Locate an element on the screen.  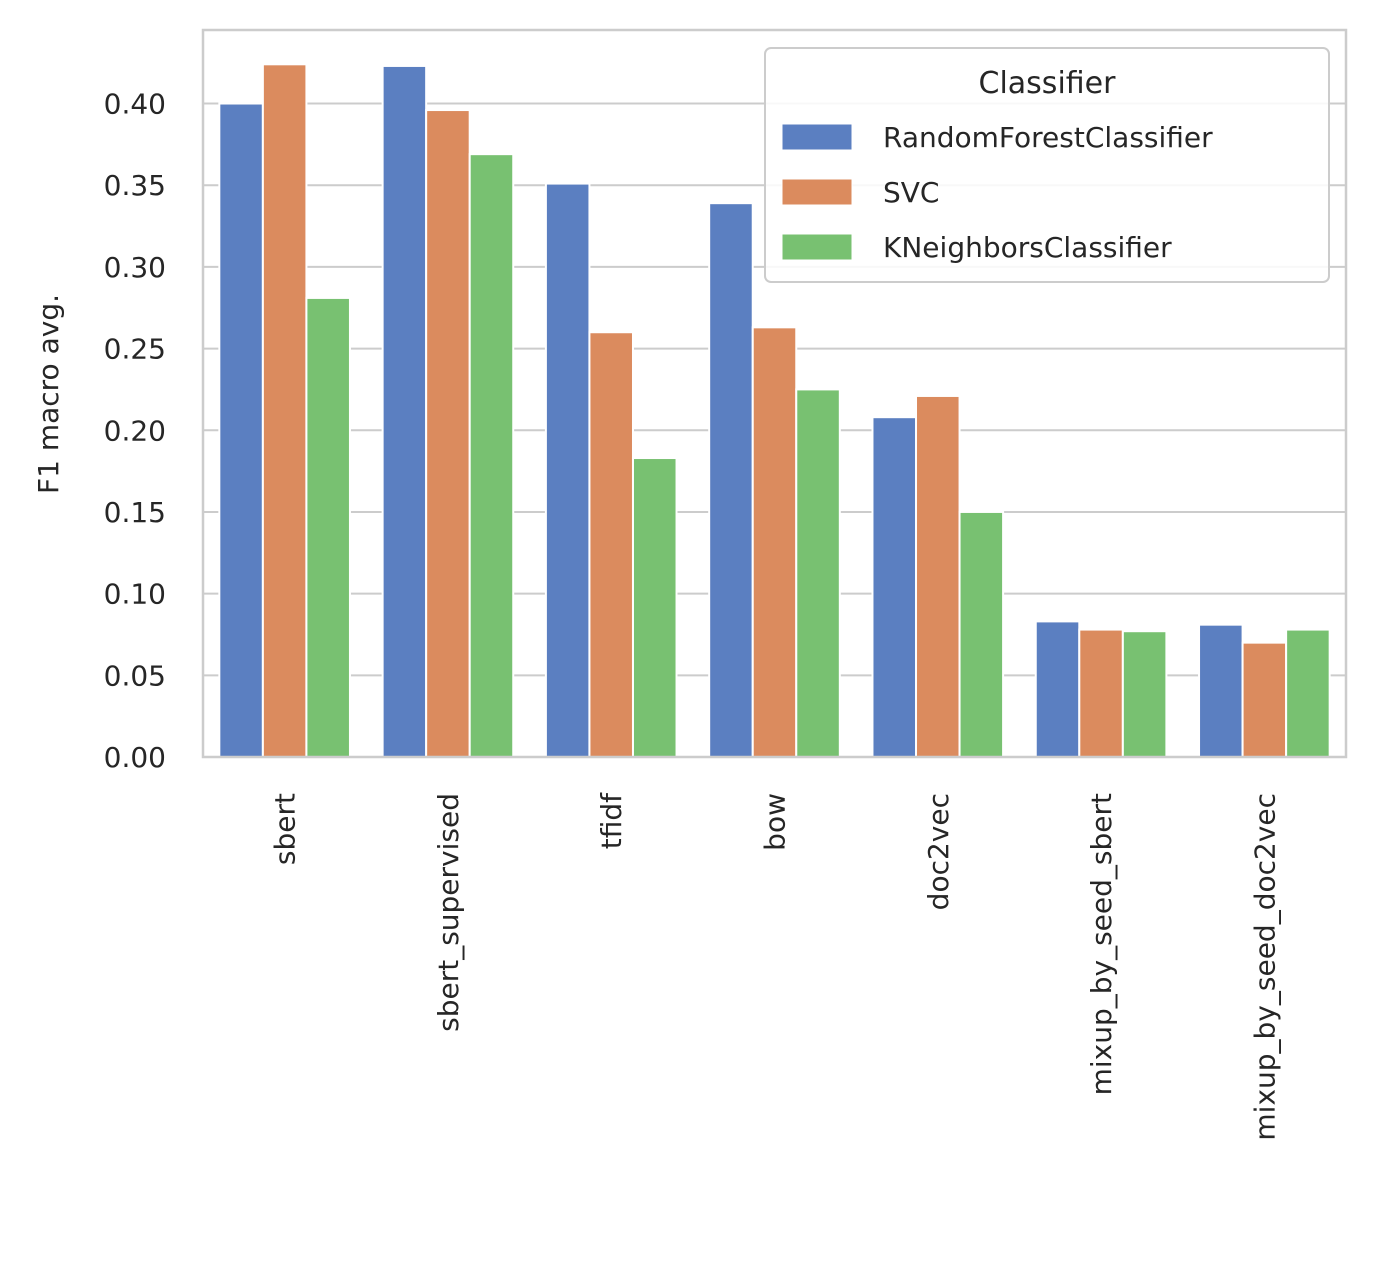
y-tick-label: 0.25 is located at coordinates (135, 349).